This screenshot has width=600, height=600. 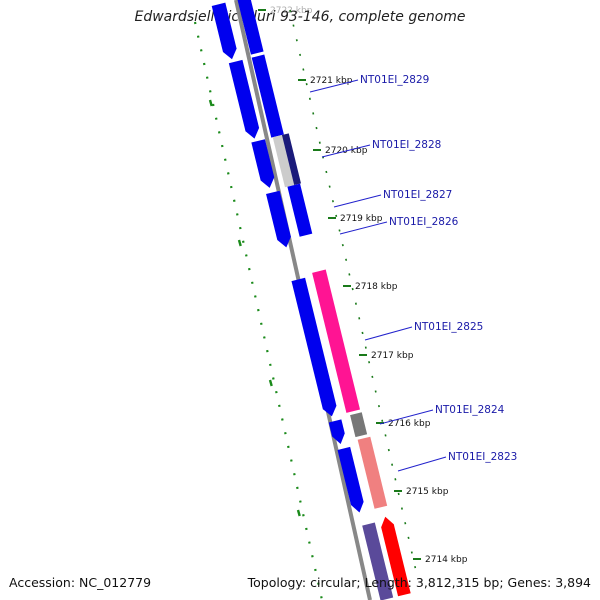 What do you see at coordinates (424, 222) in the screenshot?
I see `gene-label: NT01EI_2826` at bounding box center [424, 222].